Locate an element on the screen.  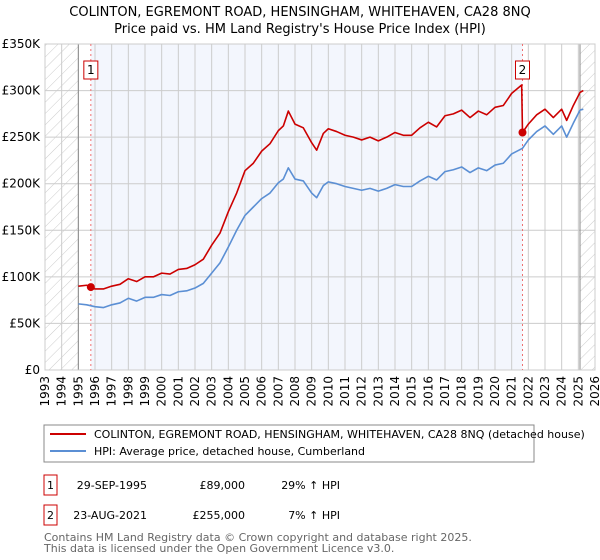
x-tick-label: 2022 is located at coordinates (528, 391).